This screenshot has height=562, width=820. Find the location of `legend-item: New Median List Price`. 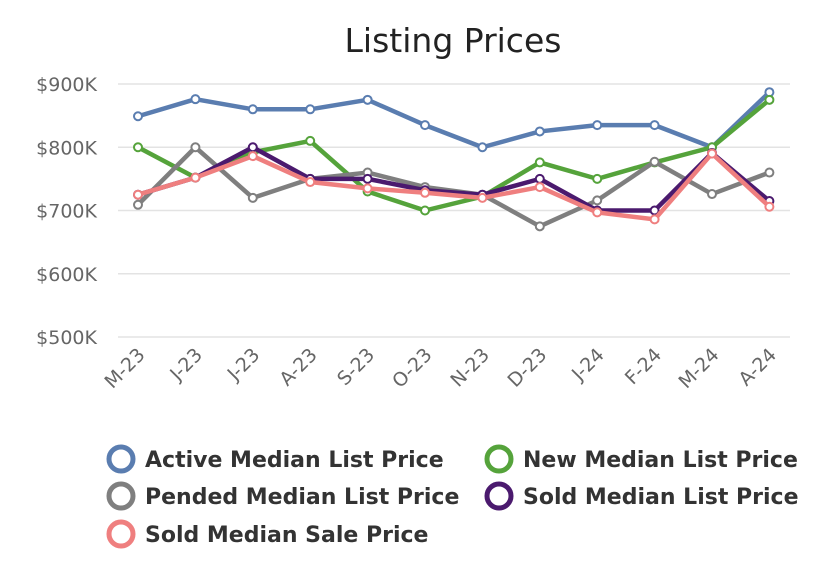

legend-item: New Median List Price is located at coordinates (641, 459).